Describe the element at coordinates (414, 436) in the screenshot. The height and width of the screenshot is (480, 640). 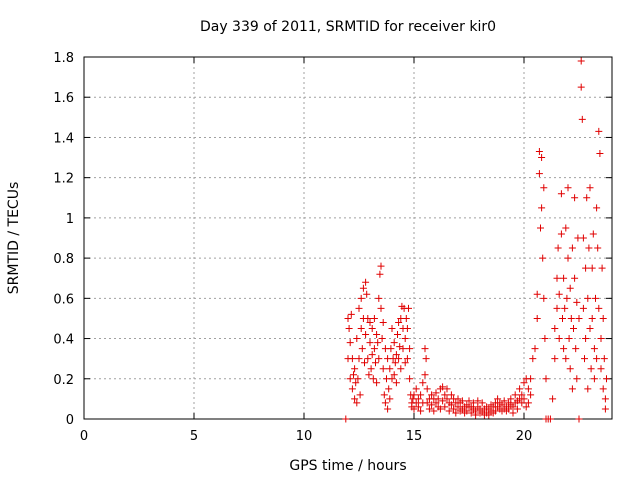
I see `x-tick-label: 15` at that location.